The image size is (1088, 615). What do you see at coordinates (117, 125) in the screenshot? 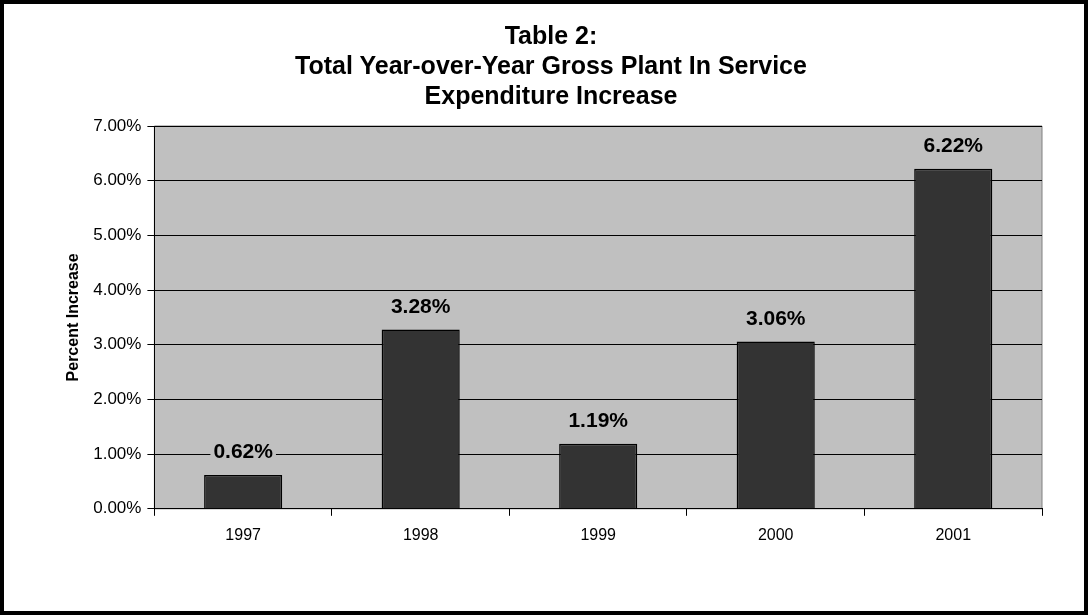
I see `y-tick-label: 7.00%` at bounding box center [117, 125].